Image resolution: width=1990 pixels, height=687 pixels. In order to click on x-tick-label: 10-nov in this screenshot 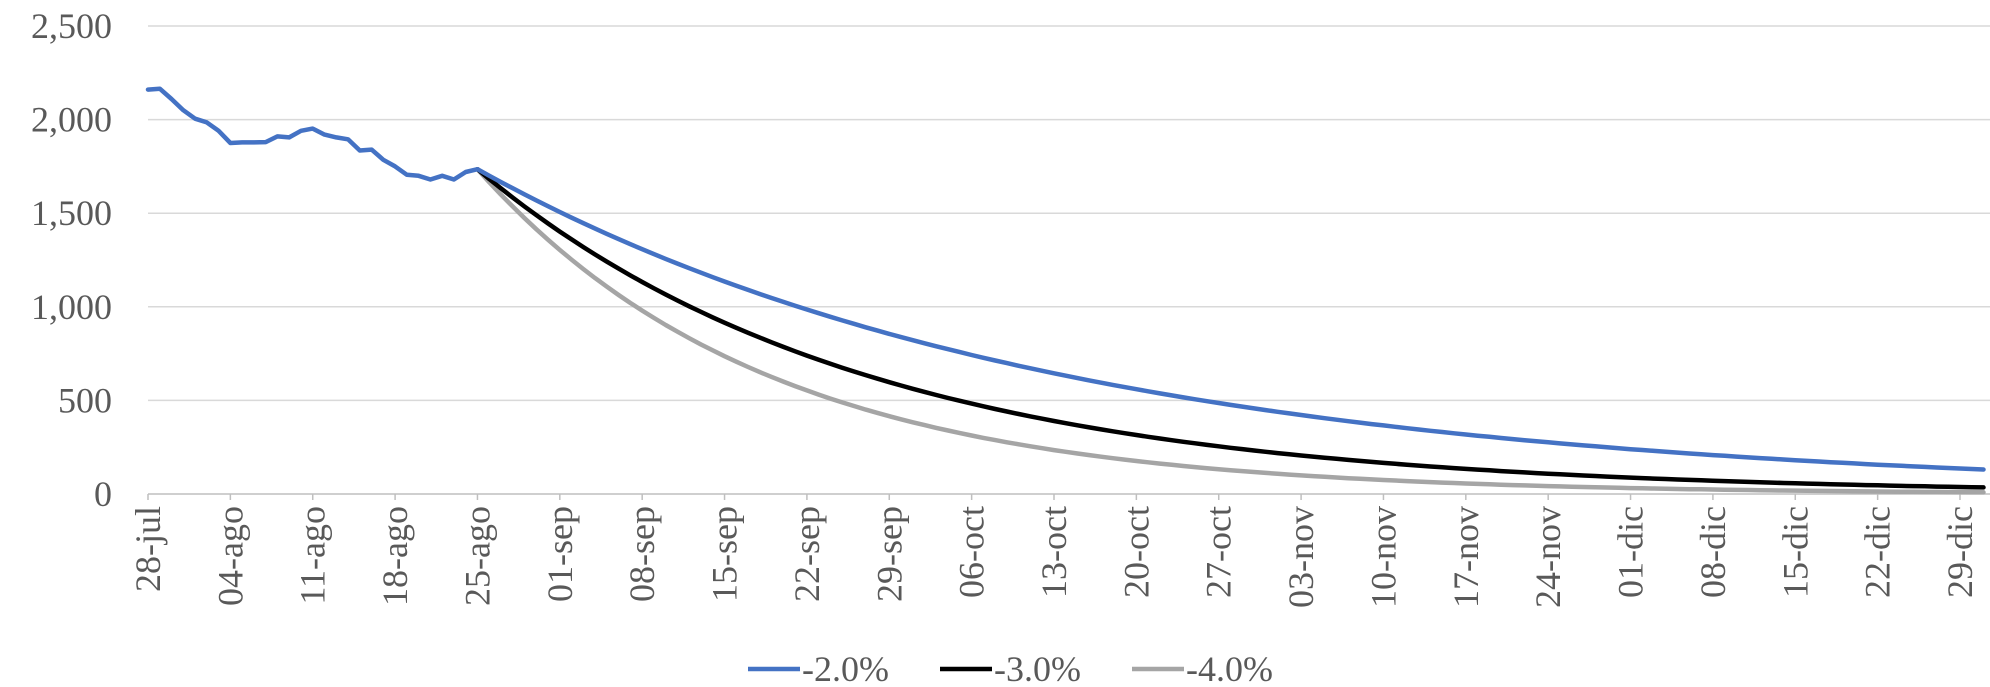, I will do `click(1383, 557)`.